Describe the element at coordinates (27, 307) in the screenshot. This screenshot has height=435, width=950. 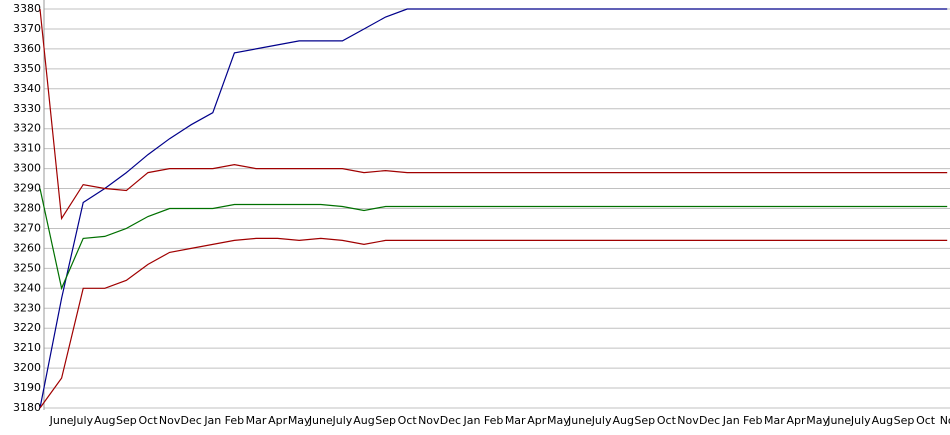
I see `y-tick-label: 3230` at that location.